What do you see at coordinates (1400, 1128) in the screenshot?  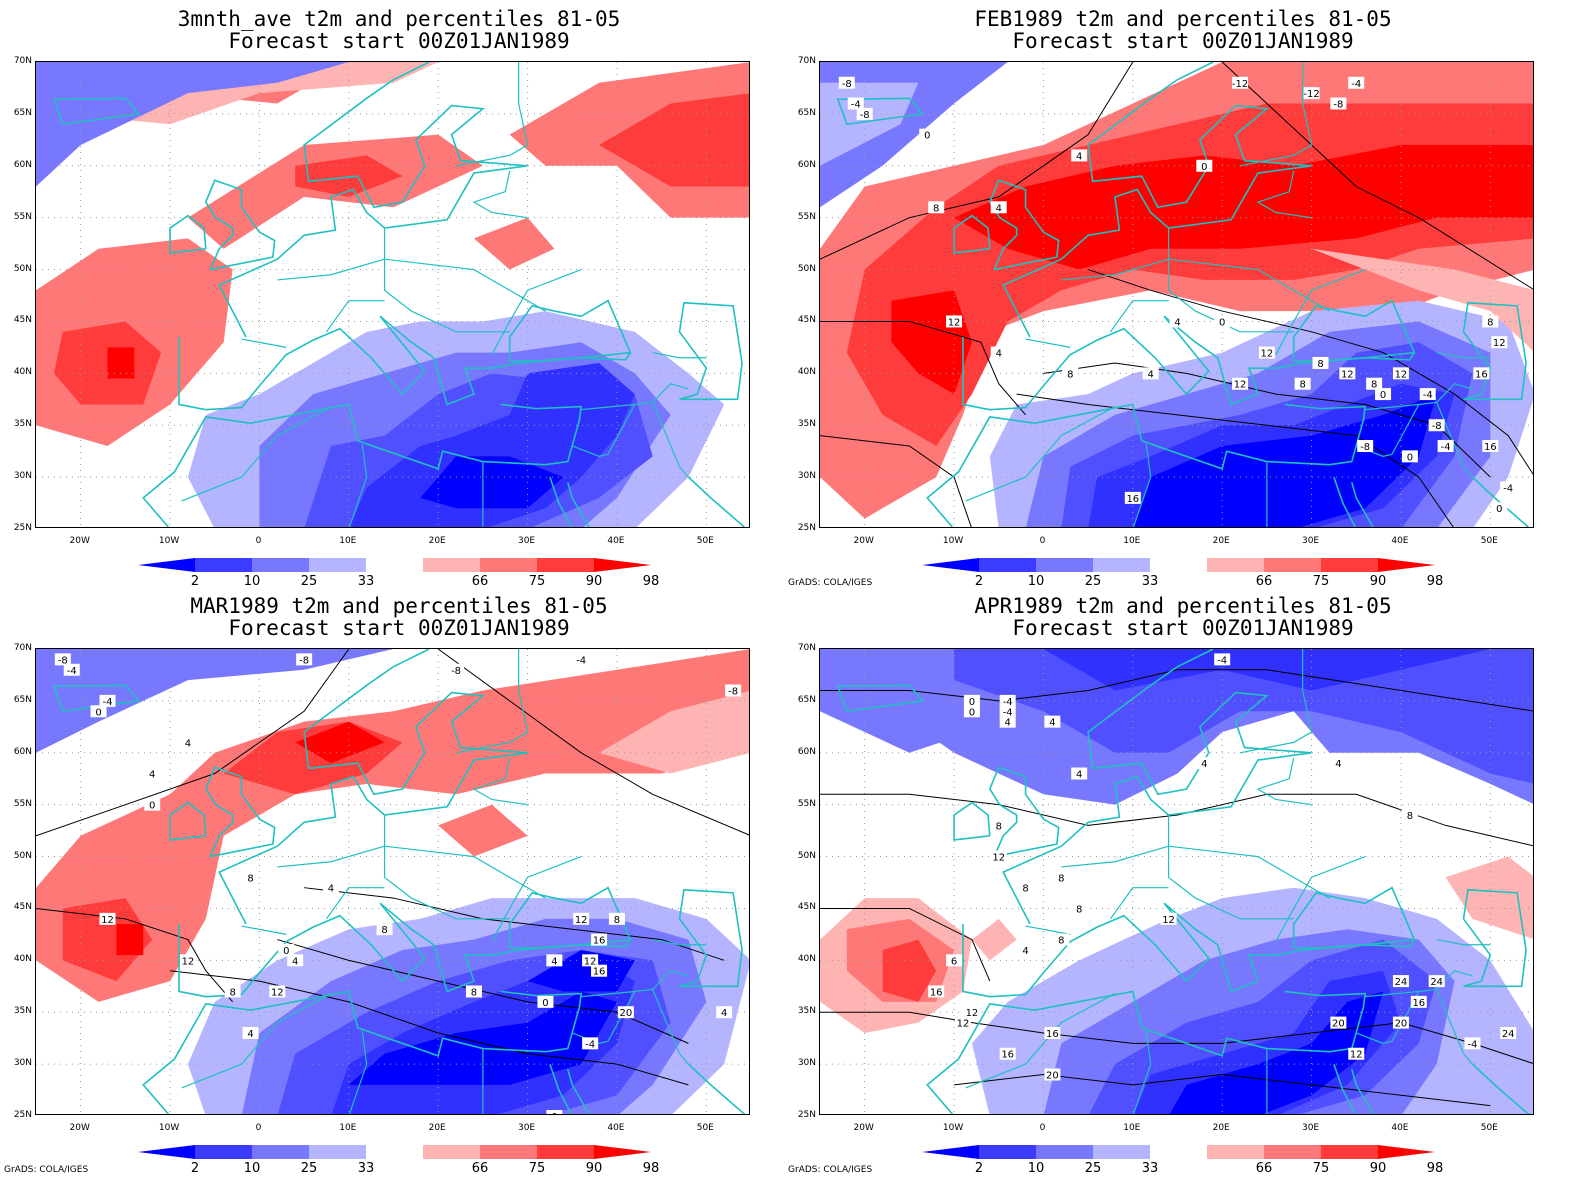 I see `lon-label: 40E` at bounding box center [1400, 1128].